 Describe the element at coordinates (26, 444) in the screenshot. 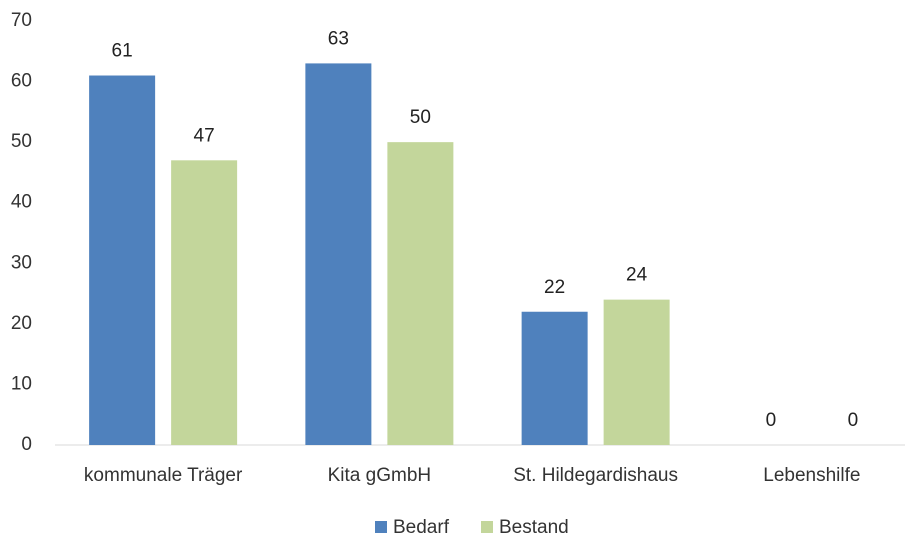

I see `y-tick-label: 0` at that location.